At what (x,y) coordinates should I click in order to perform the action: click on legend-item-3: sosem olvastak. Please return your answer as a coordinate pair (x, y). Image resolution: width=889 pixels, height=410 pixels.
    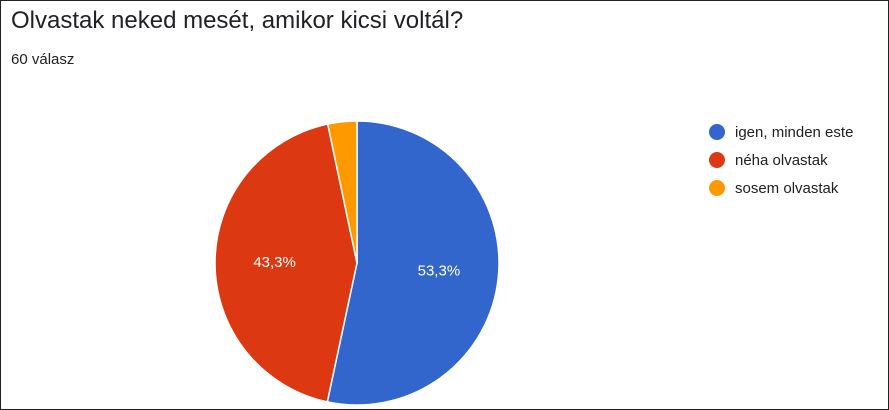
    Looking at the image, I should click on (781, 188).